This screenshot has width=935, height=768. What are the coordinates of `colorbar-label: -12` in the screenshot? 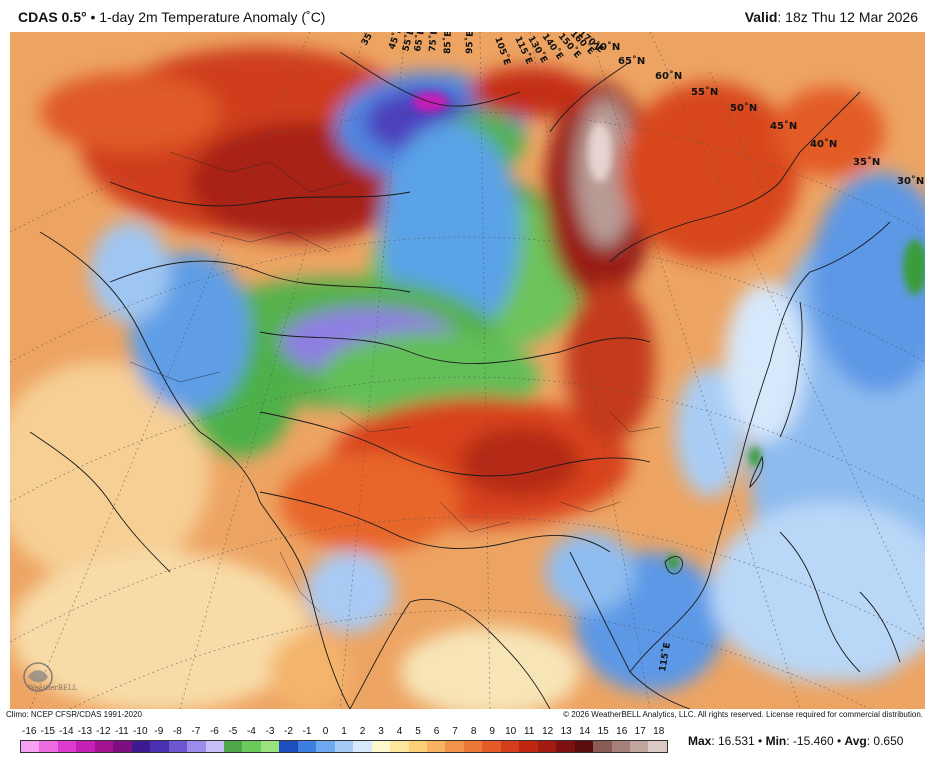 It's located at (103, 731).